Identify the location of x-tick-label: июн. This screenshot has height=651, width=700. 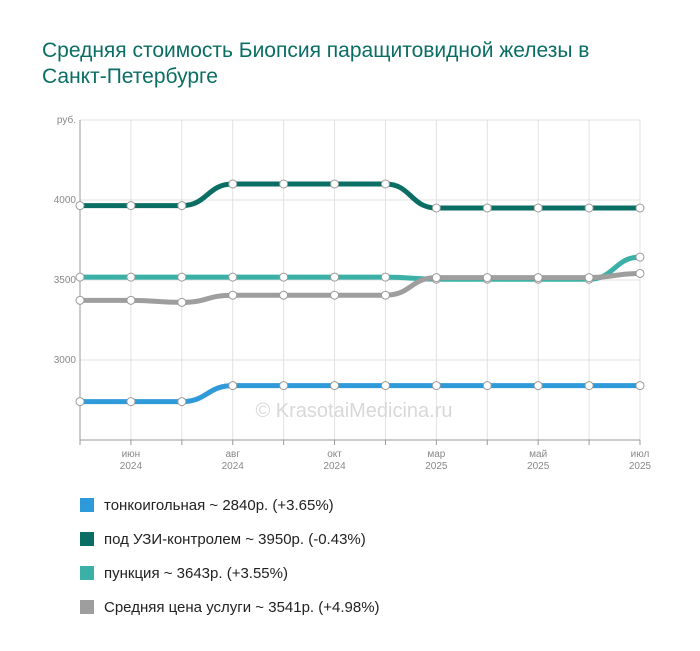
(131, 454).